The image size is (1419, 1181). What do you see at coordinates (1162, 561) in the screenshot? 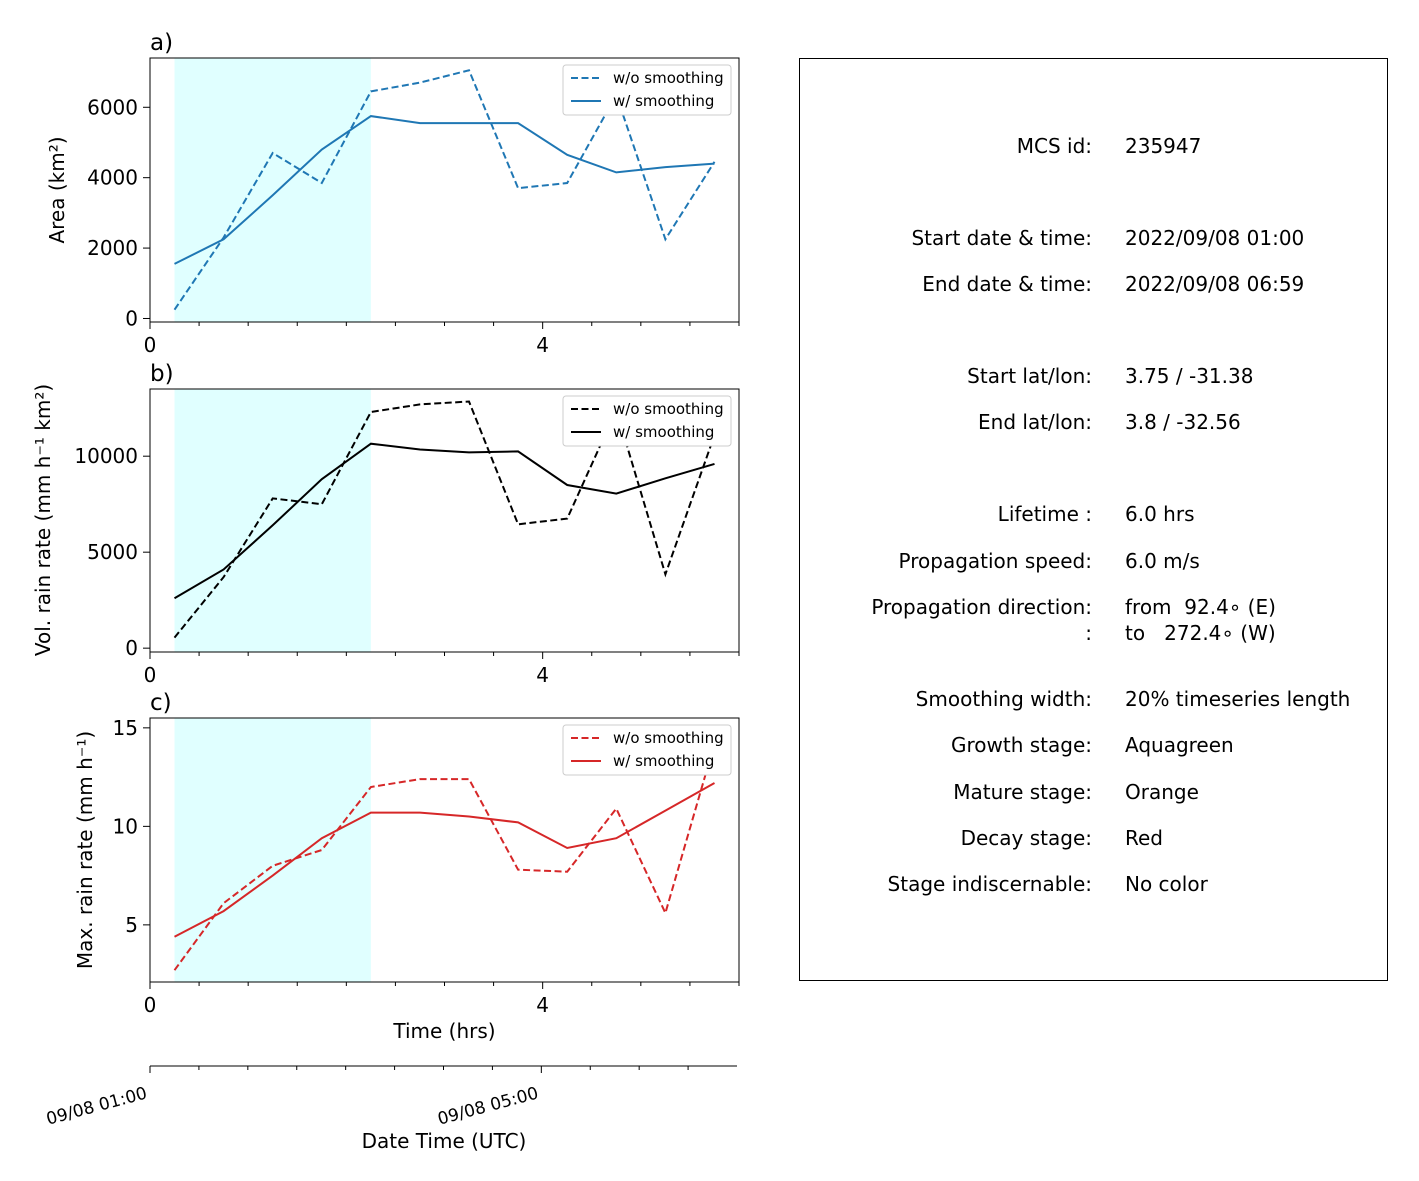
I see `info-value: 6.0 m/s` at bounding box center [1162, 561].